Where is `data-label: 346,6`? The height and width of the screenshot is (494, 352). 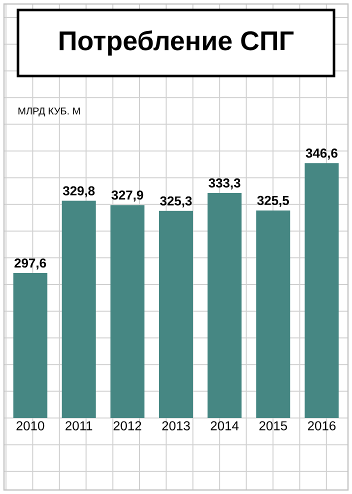 data-label: 346,6 is located at coordinates (322, 154).